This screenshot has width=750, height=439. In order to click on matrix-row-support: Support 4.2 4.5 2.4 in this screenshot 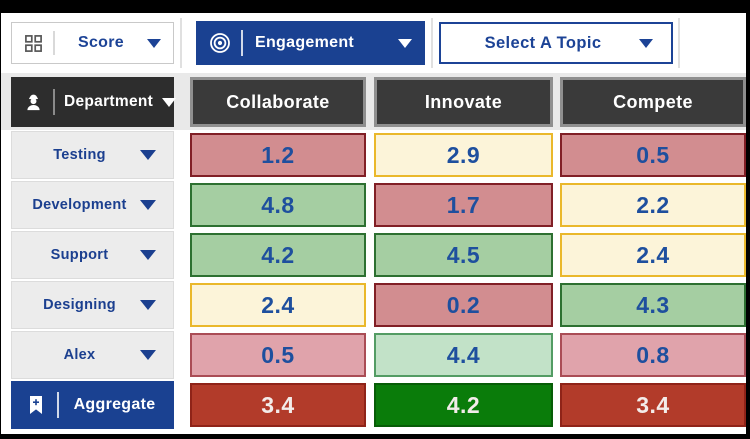, I will do `click(373, 255)`.